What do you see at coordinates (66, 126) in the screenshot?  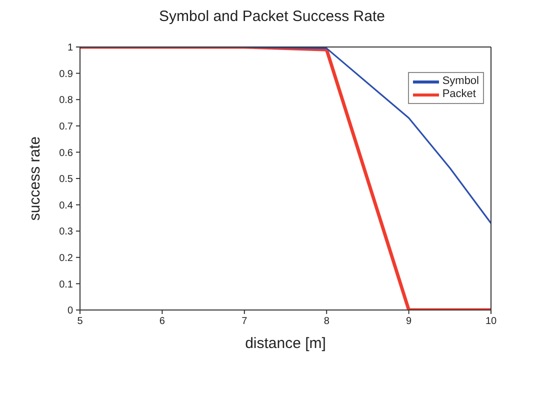 I see `y-tick-label: 0.7` at bounding box center [66, 126].